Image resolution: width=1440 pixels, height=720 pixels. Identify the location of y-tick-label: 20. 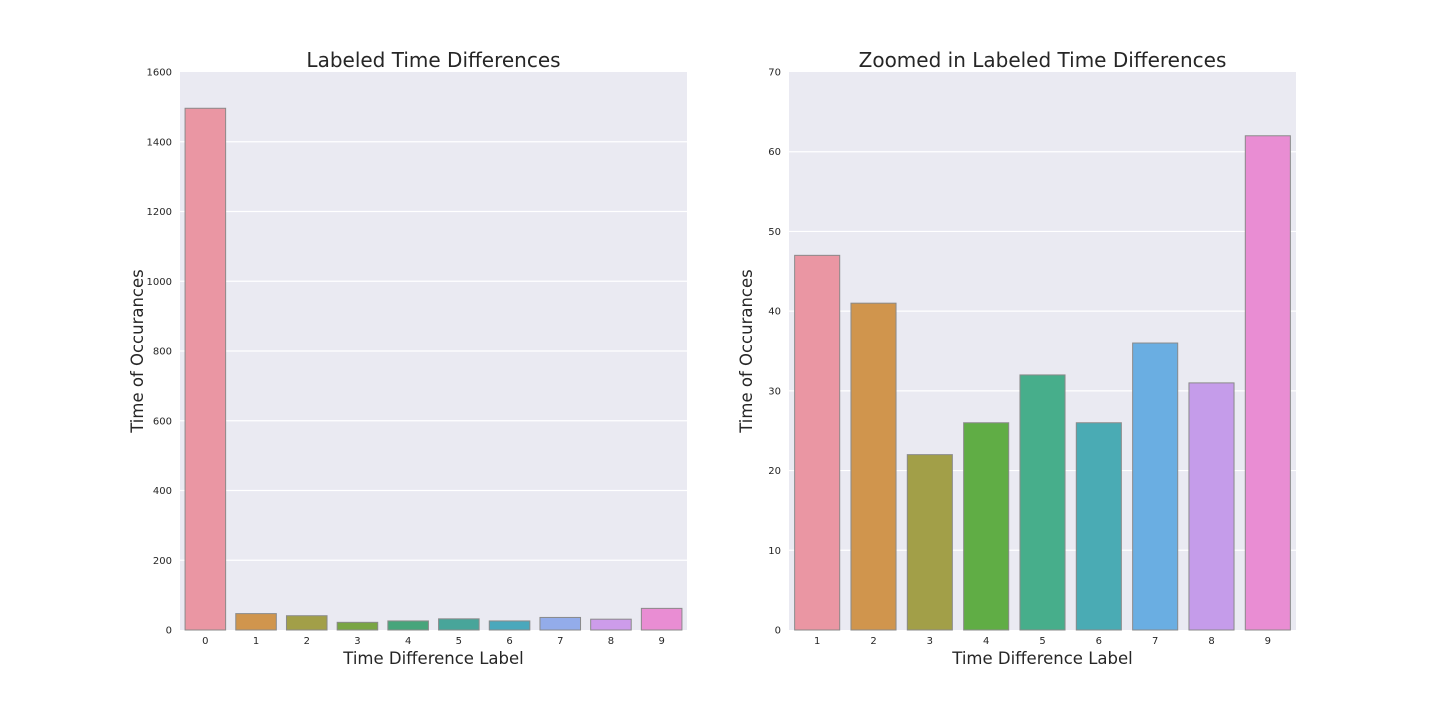
(774, 471).